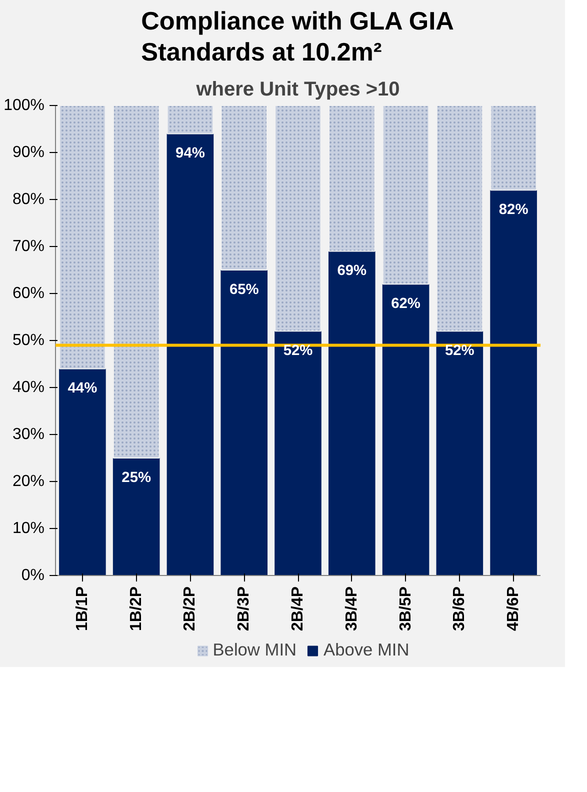 The image size is (587, 792). I want to click on x-tick-label: 1B/2P, so click(136, 608).